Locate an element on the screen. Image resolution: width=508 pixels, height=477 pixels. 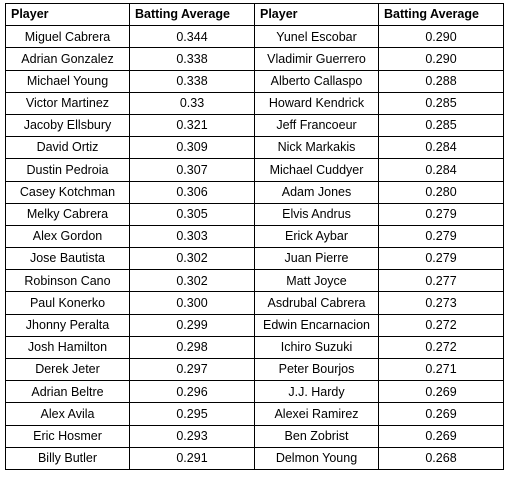
player-name-cell: Jacoby Ellsbury is located at coordinates (67, 125).